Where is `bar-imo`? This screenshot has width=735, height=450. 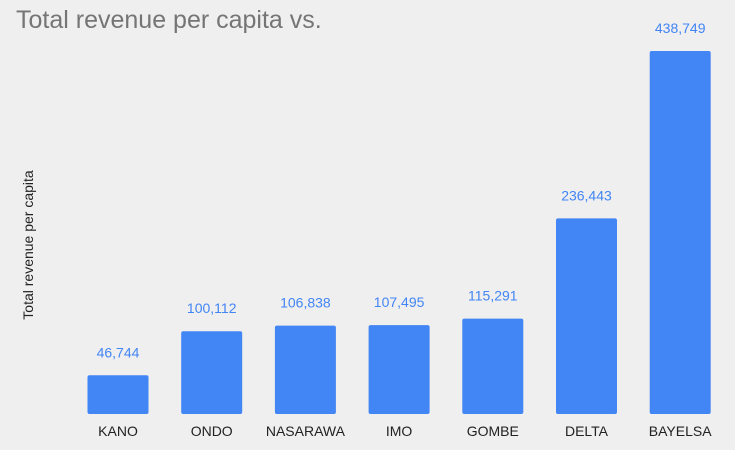
bar-imo is located at coordinates (399, 369).